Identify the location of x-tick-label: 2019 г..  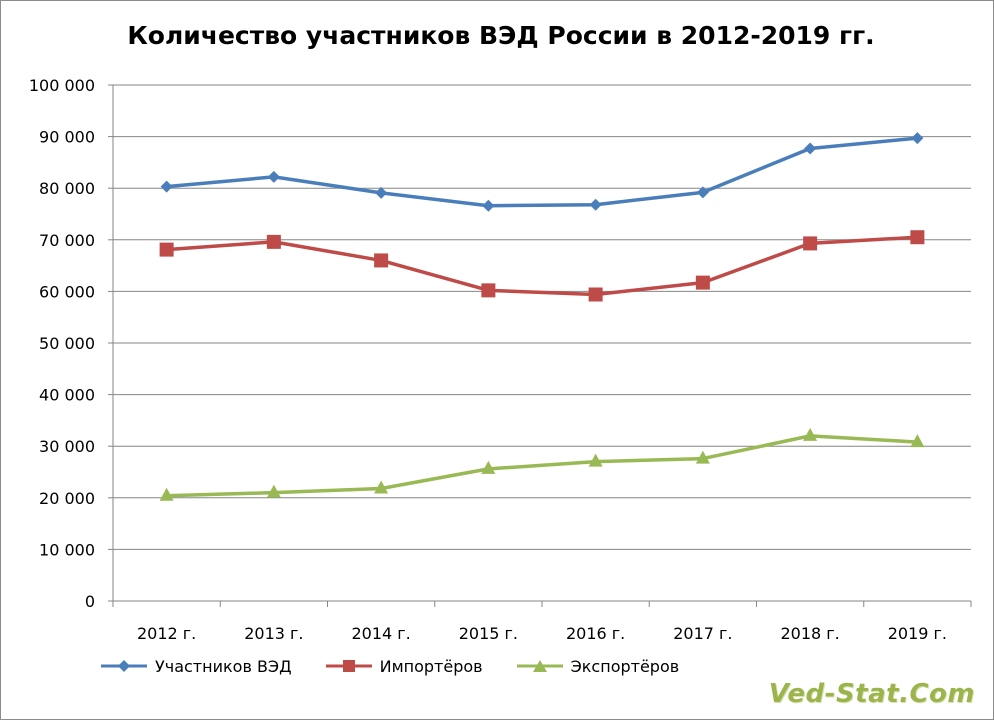
(917, 633).